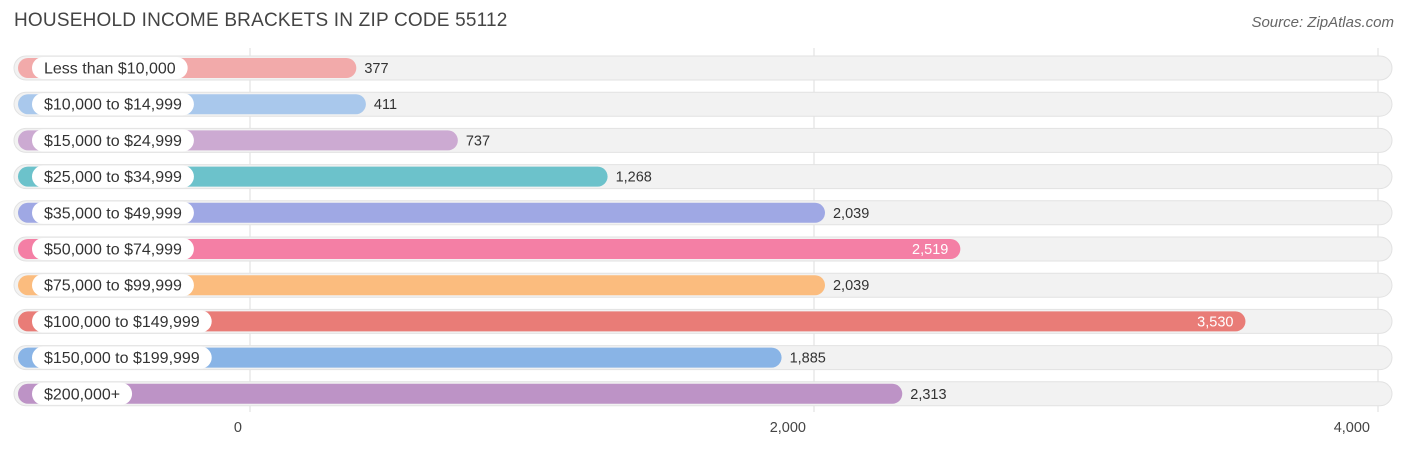 This screenshot has height=449, width=1406. I want to click on x-tick-label: 0, so click(238, 428).